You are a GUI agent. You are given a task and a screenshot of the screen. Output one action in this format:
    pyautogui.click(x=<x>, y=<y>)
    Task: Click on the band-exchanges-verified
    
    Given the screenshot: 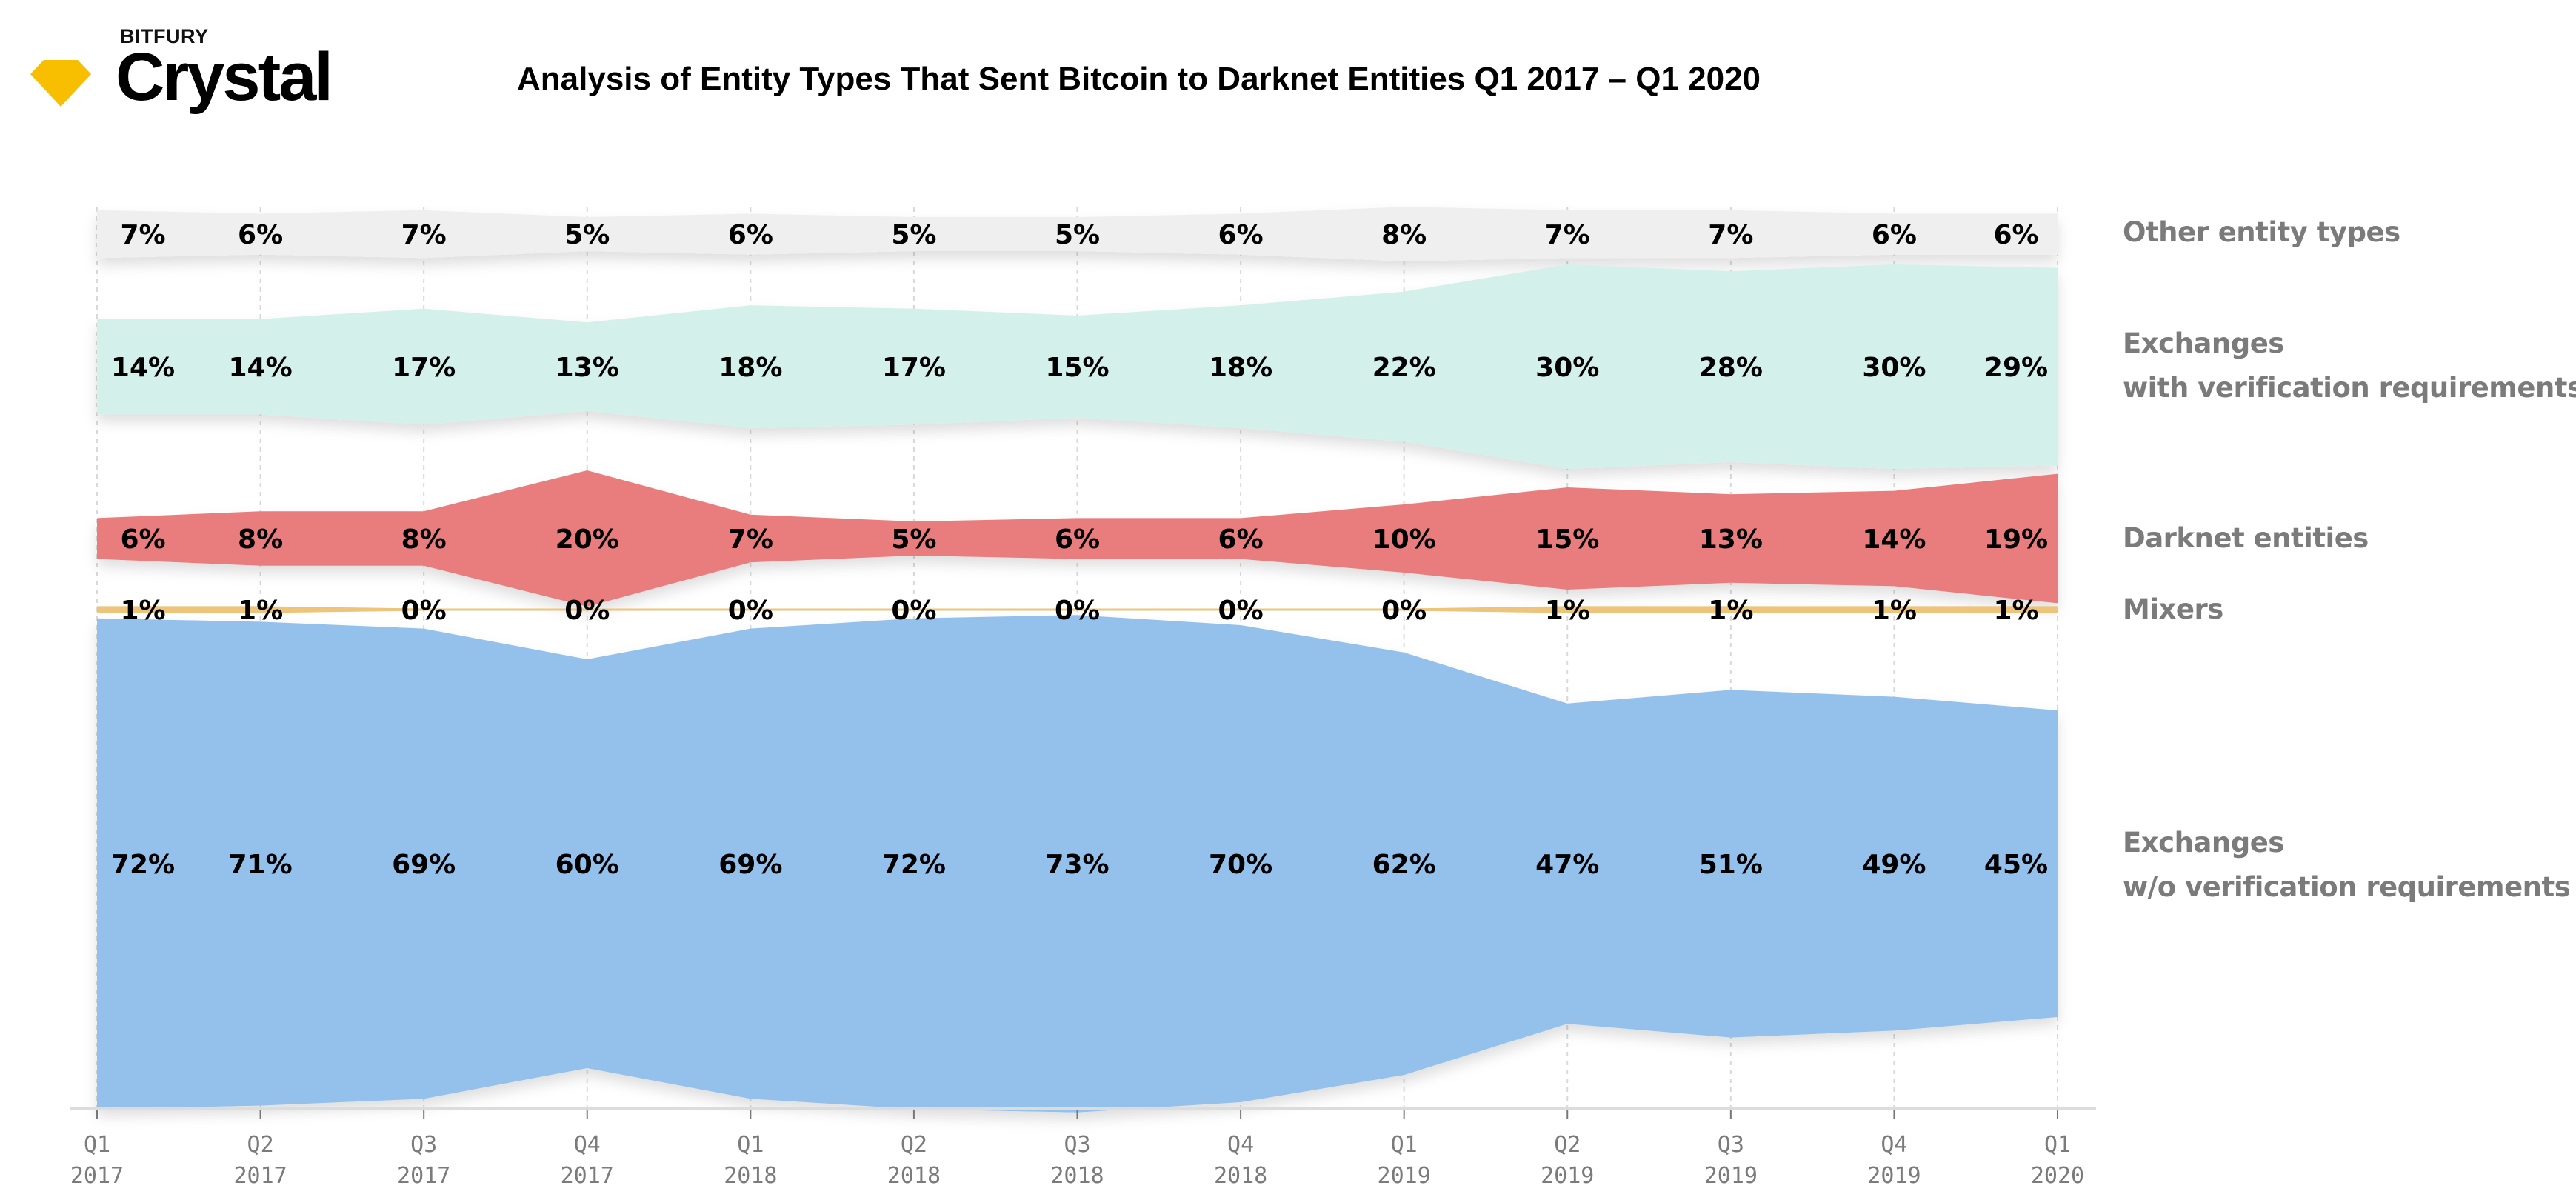 What is the action you would take?
    pyautogui.click(x=1077, y=366)
    